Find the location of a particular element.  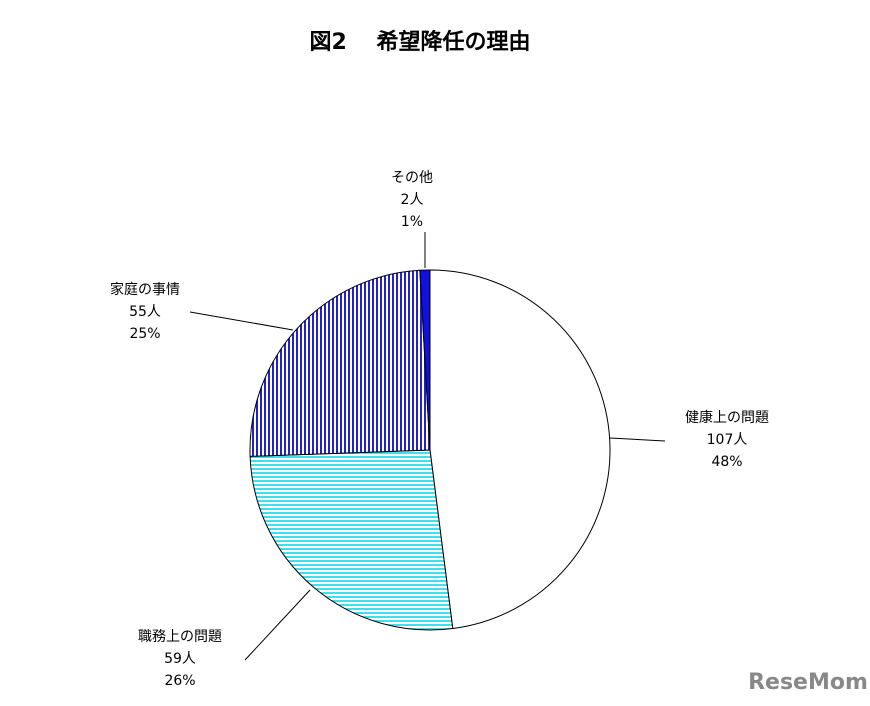

slice-label: 家庭の事情 is located at coordinates (145, 289).